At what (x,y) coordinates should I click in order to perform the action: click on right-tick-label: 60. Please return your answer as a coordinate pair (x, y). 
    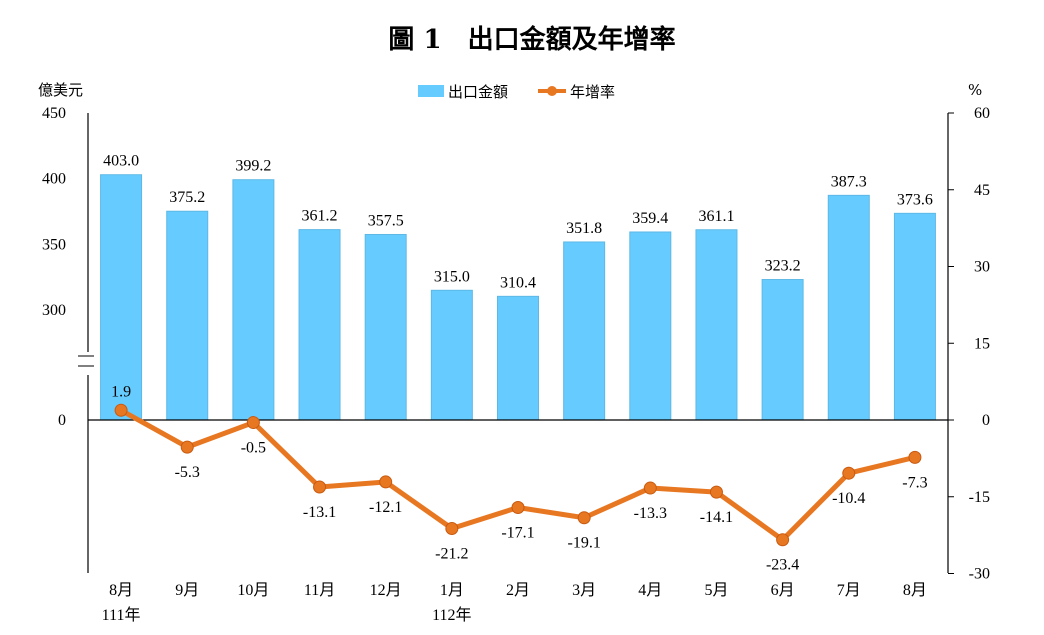
    Looking at the image, I should click on (982, 113).